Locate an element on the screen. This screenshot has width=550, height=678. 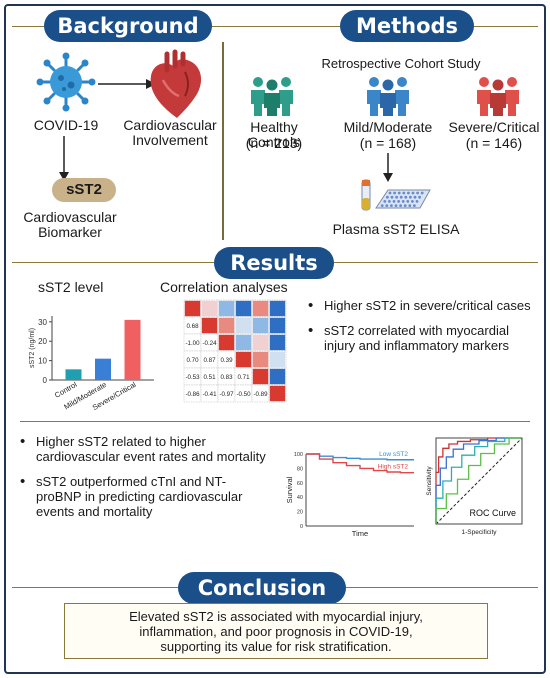
correlation-value: 0.87 is located at coordinates (209, 360).